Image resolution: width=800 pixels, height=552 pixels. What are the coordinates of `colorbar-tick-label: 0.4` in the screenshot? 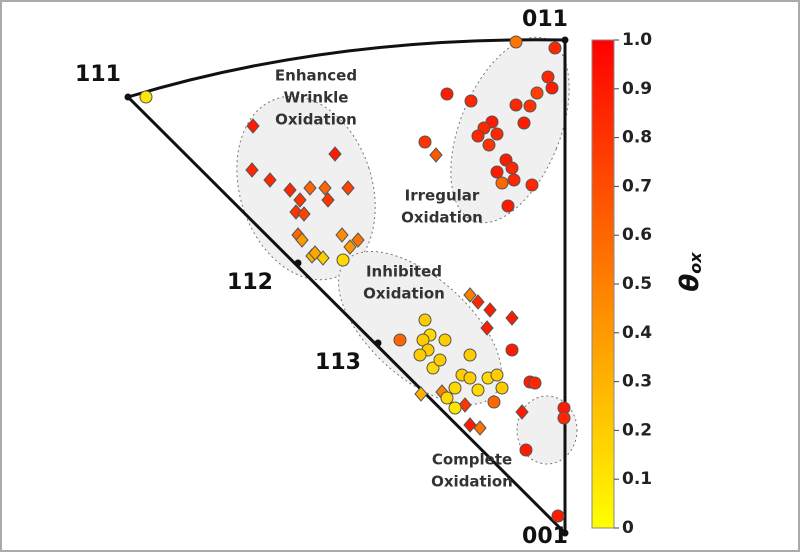 It's located at (637, 333).